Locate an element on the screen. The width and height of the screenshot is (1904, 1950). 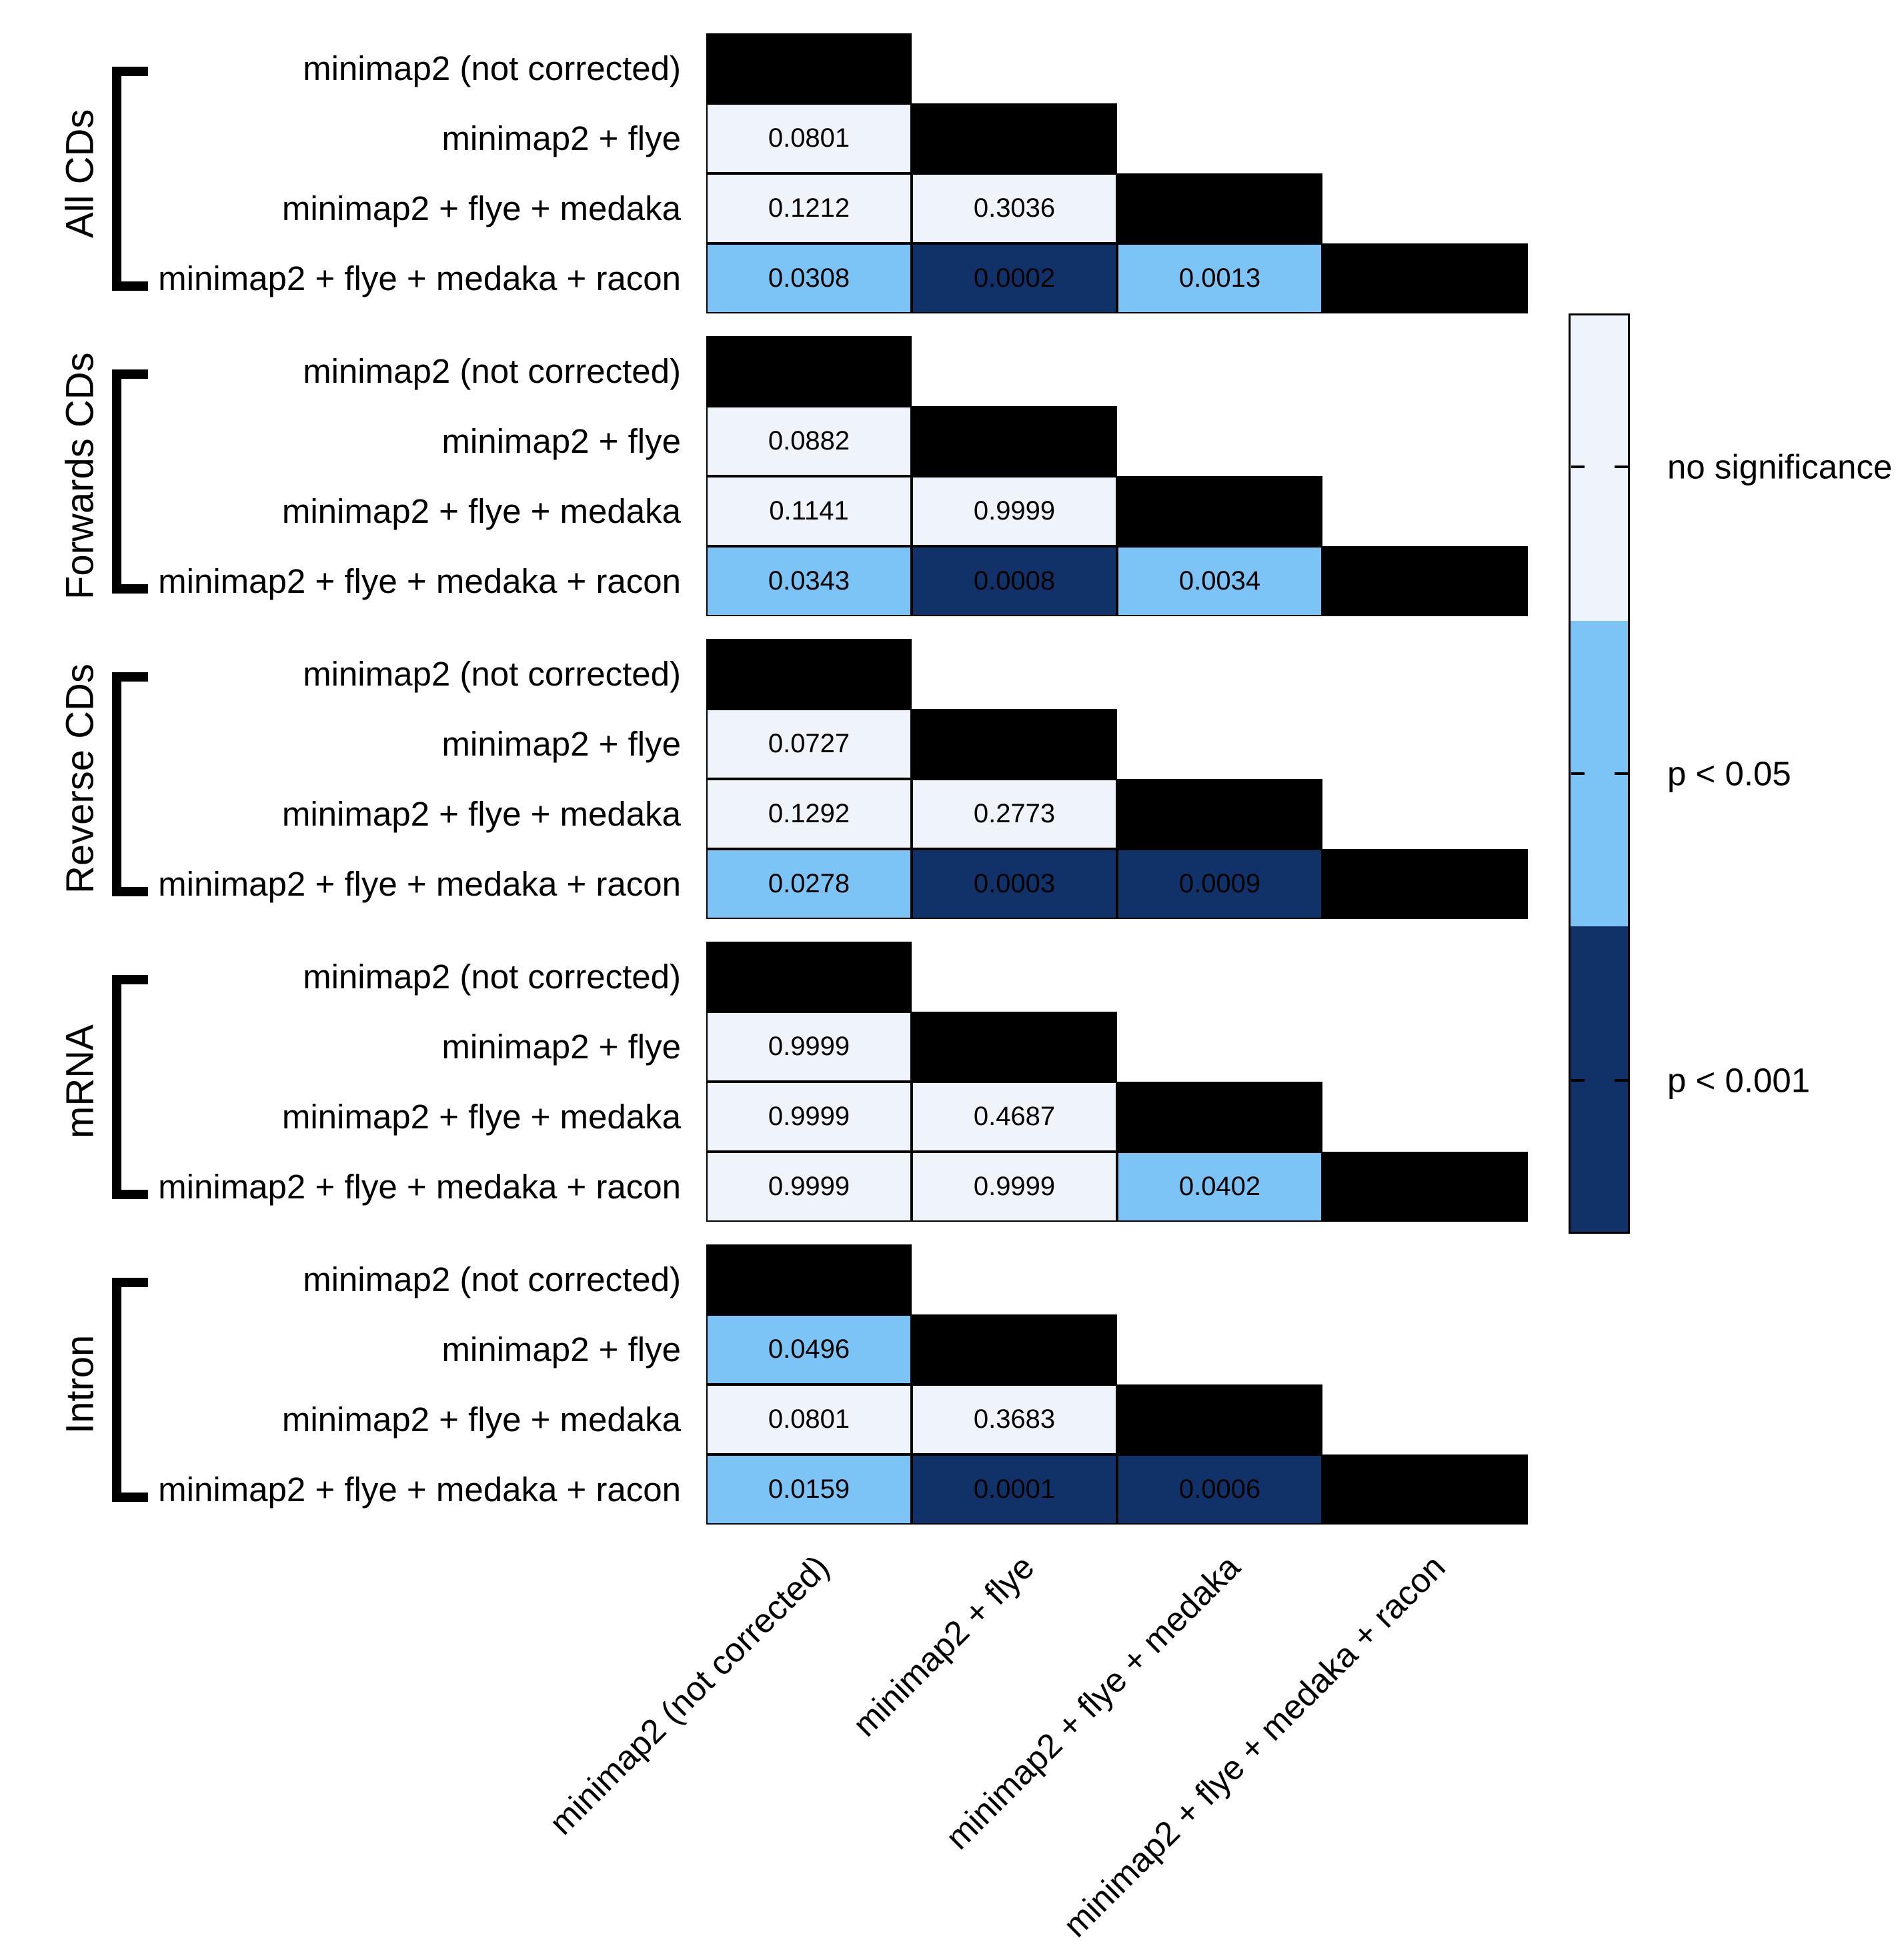
p-value-cell: 0.0308 is located at coordinates (809, 278).